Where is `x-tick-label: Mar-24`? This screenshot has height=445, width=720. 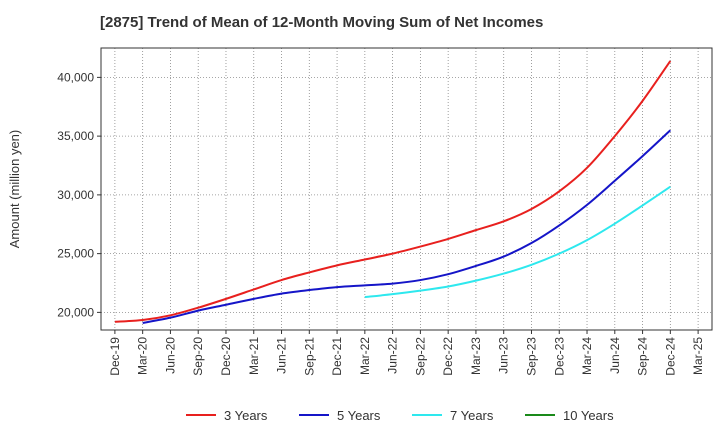 x-tick-label: Mar-24 is located at coordinates (587, 356).